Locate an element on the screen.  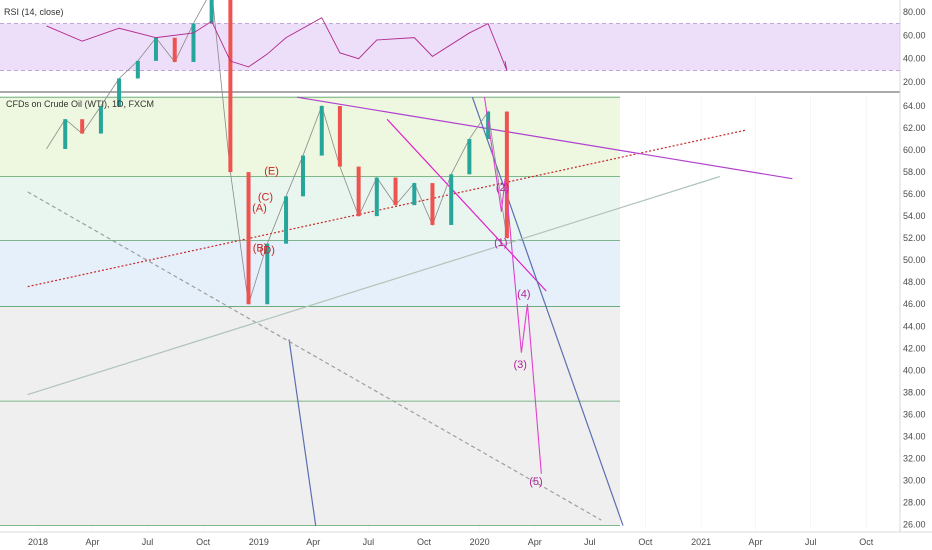
x-axis-tick-label: 2020 is located at coordinates (480, 542).